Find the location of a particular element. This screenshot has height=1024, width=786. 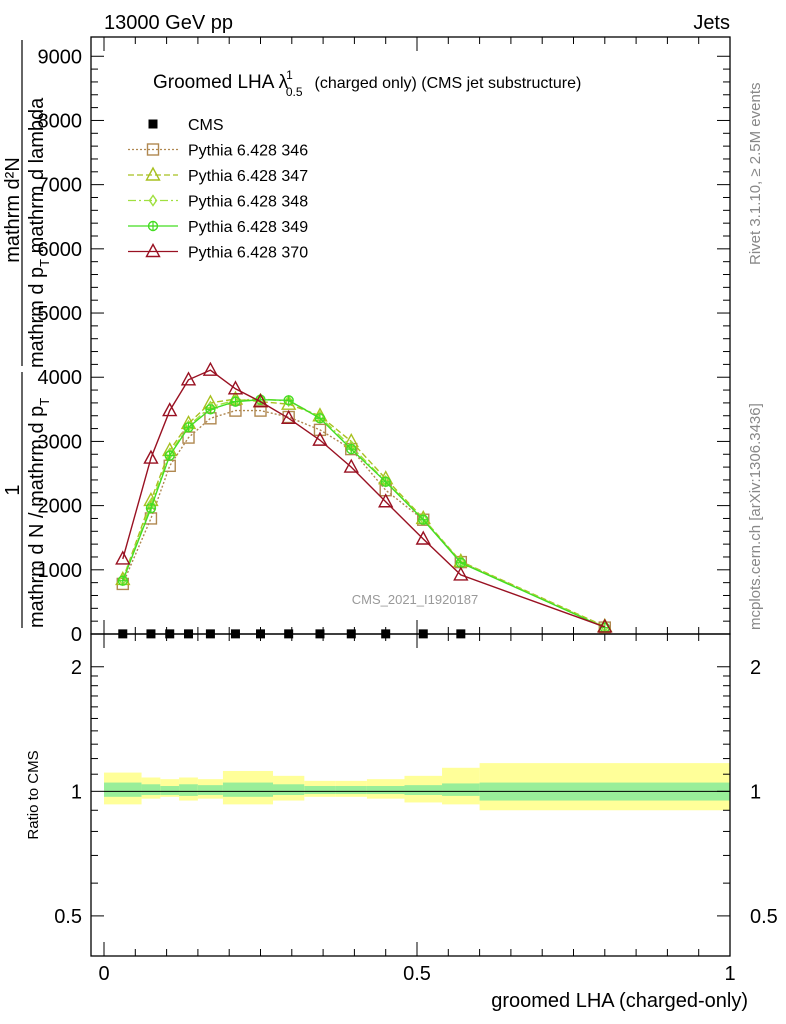

x-tick-label: 0 is located at coordinates (103, 974).